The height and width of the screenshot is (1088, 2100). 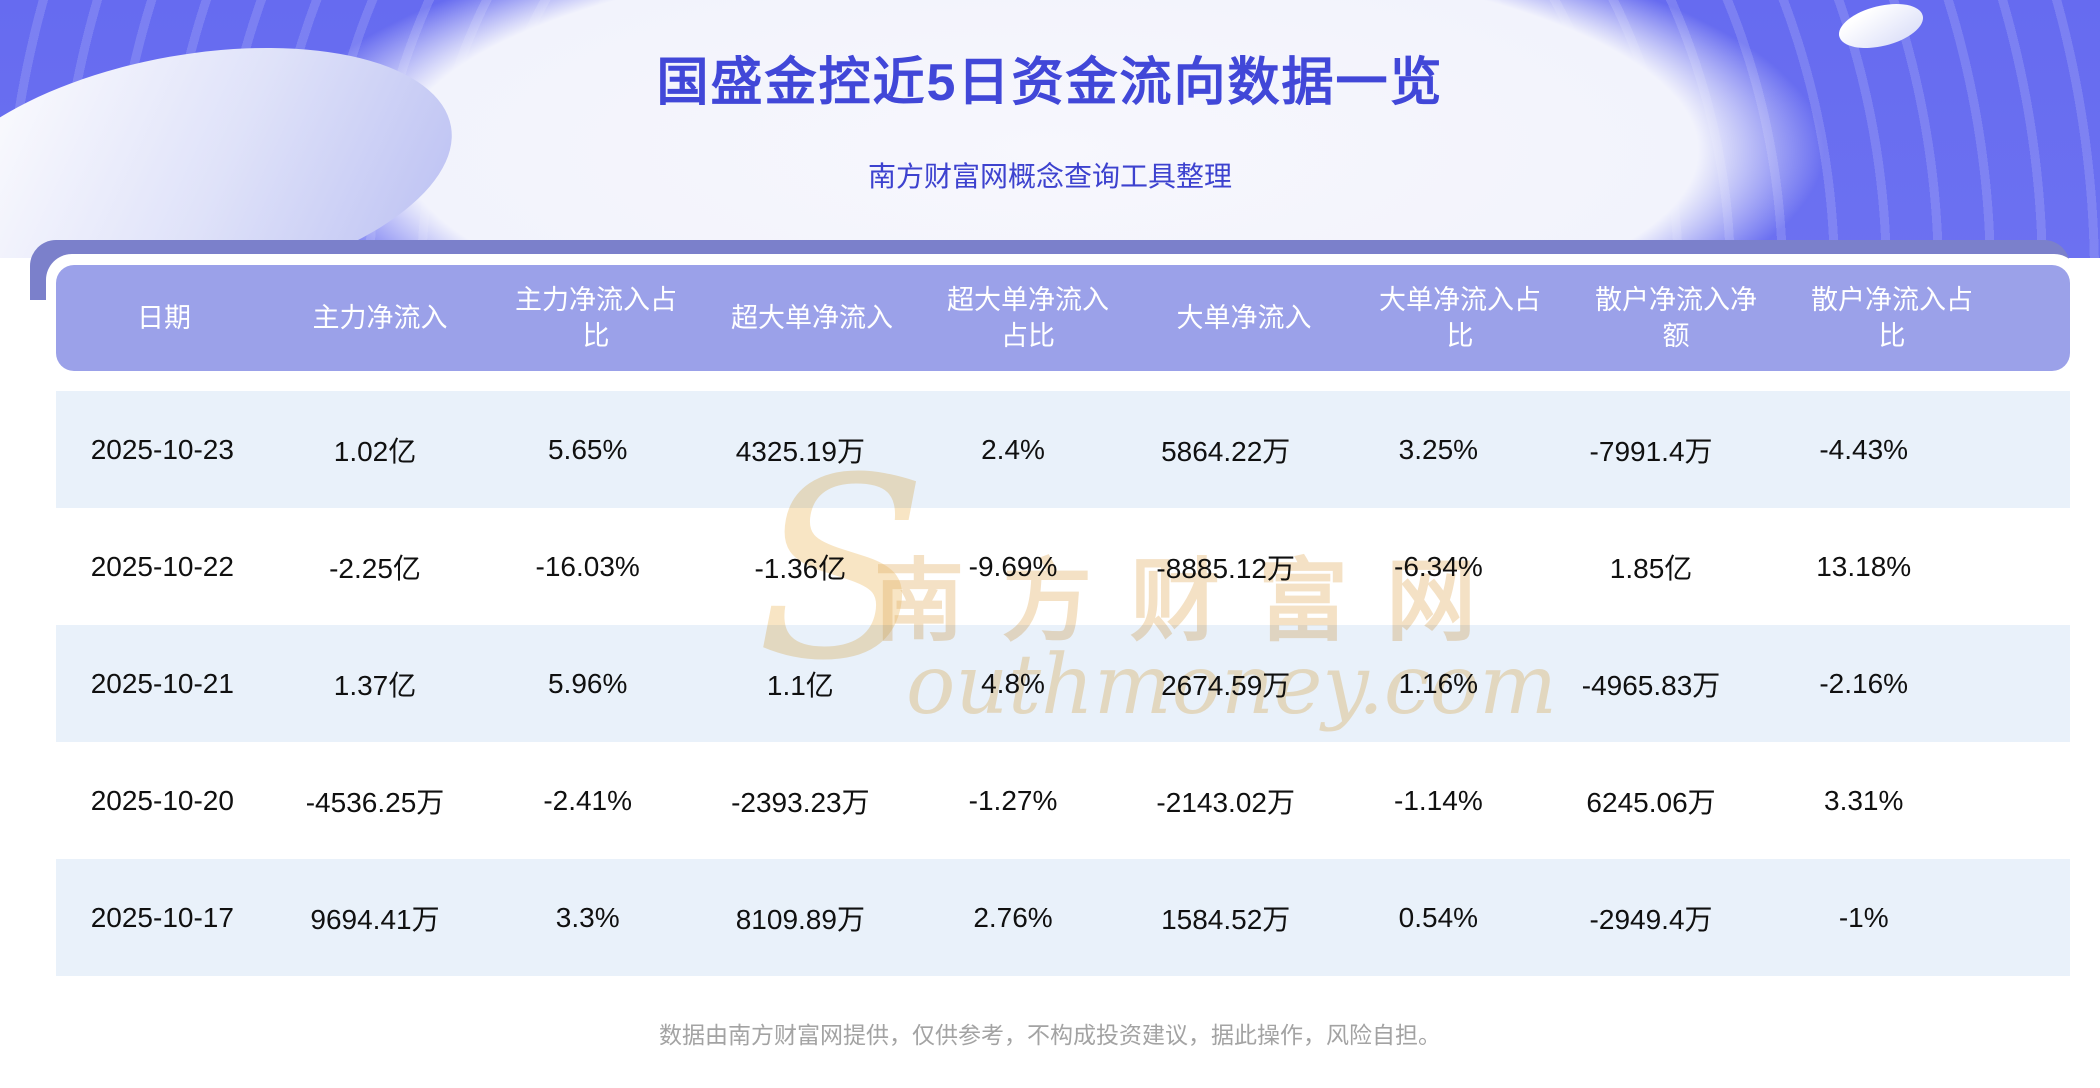 I want to click on table-cell: 13.18%, so click(x=1864, y=566).